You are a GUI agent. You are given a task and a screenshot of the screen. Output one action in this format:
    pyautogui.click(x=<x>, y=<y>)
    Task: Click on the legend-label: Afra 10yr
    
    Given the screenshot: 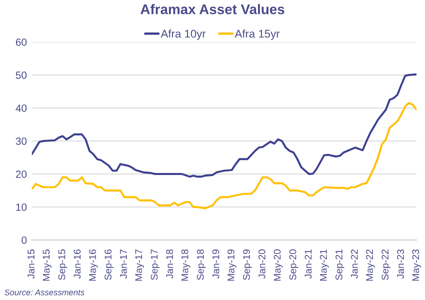 What is the action you would take?
    pyautogui.click(x=183, y=35)
    